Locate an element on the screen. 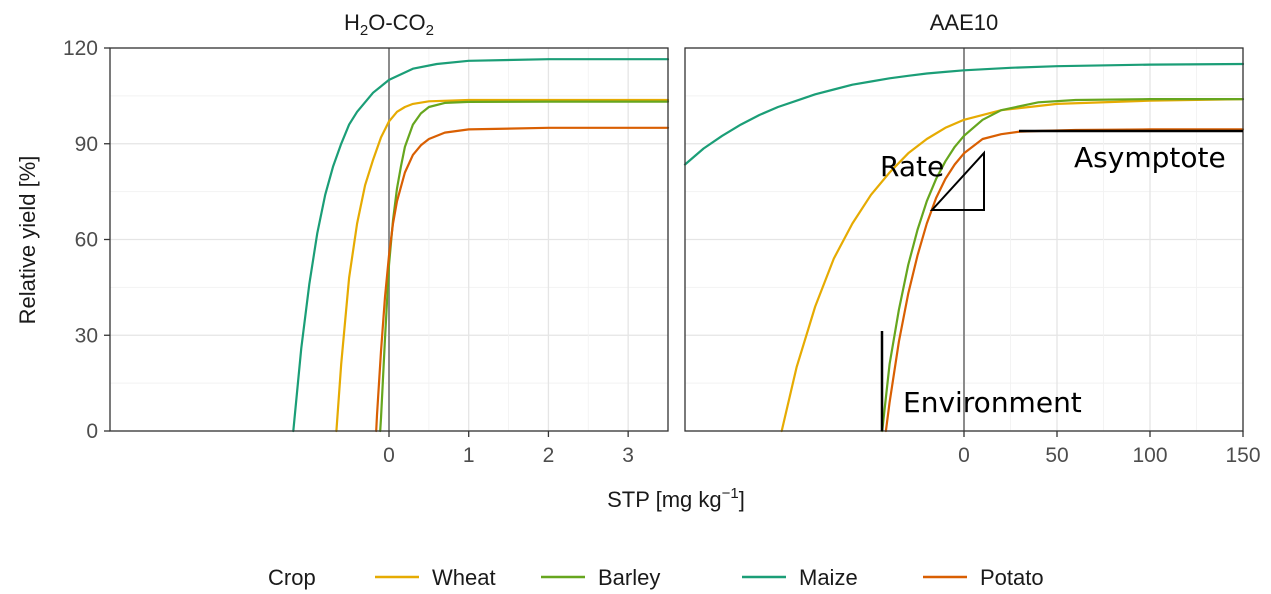  series-line-barley is located at coordinates (524, 266).